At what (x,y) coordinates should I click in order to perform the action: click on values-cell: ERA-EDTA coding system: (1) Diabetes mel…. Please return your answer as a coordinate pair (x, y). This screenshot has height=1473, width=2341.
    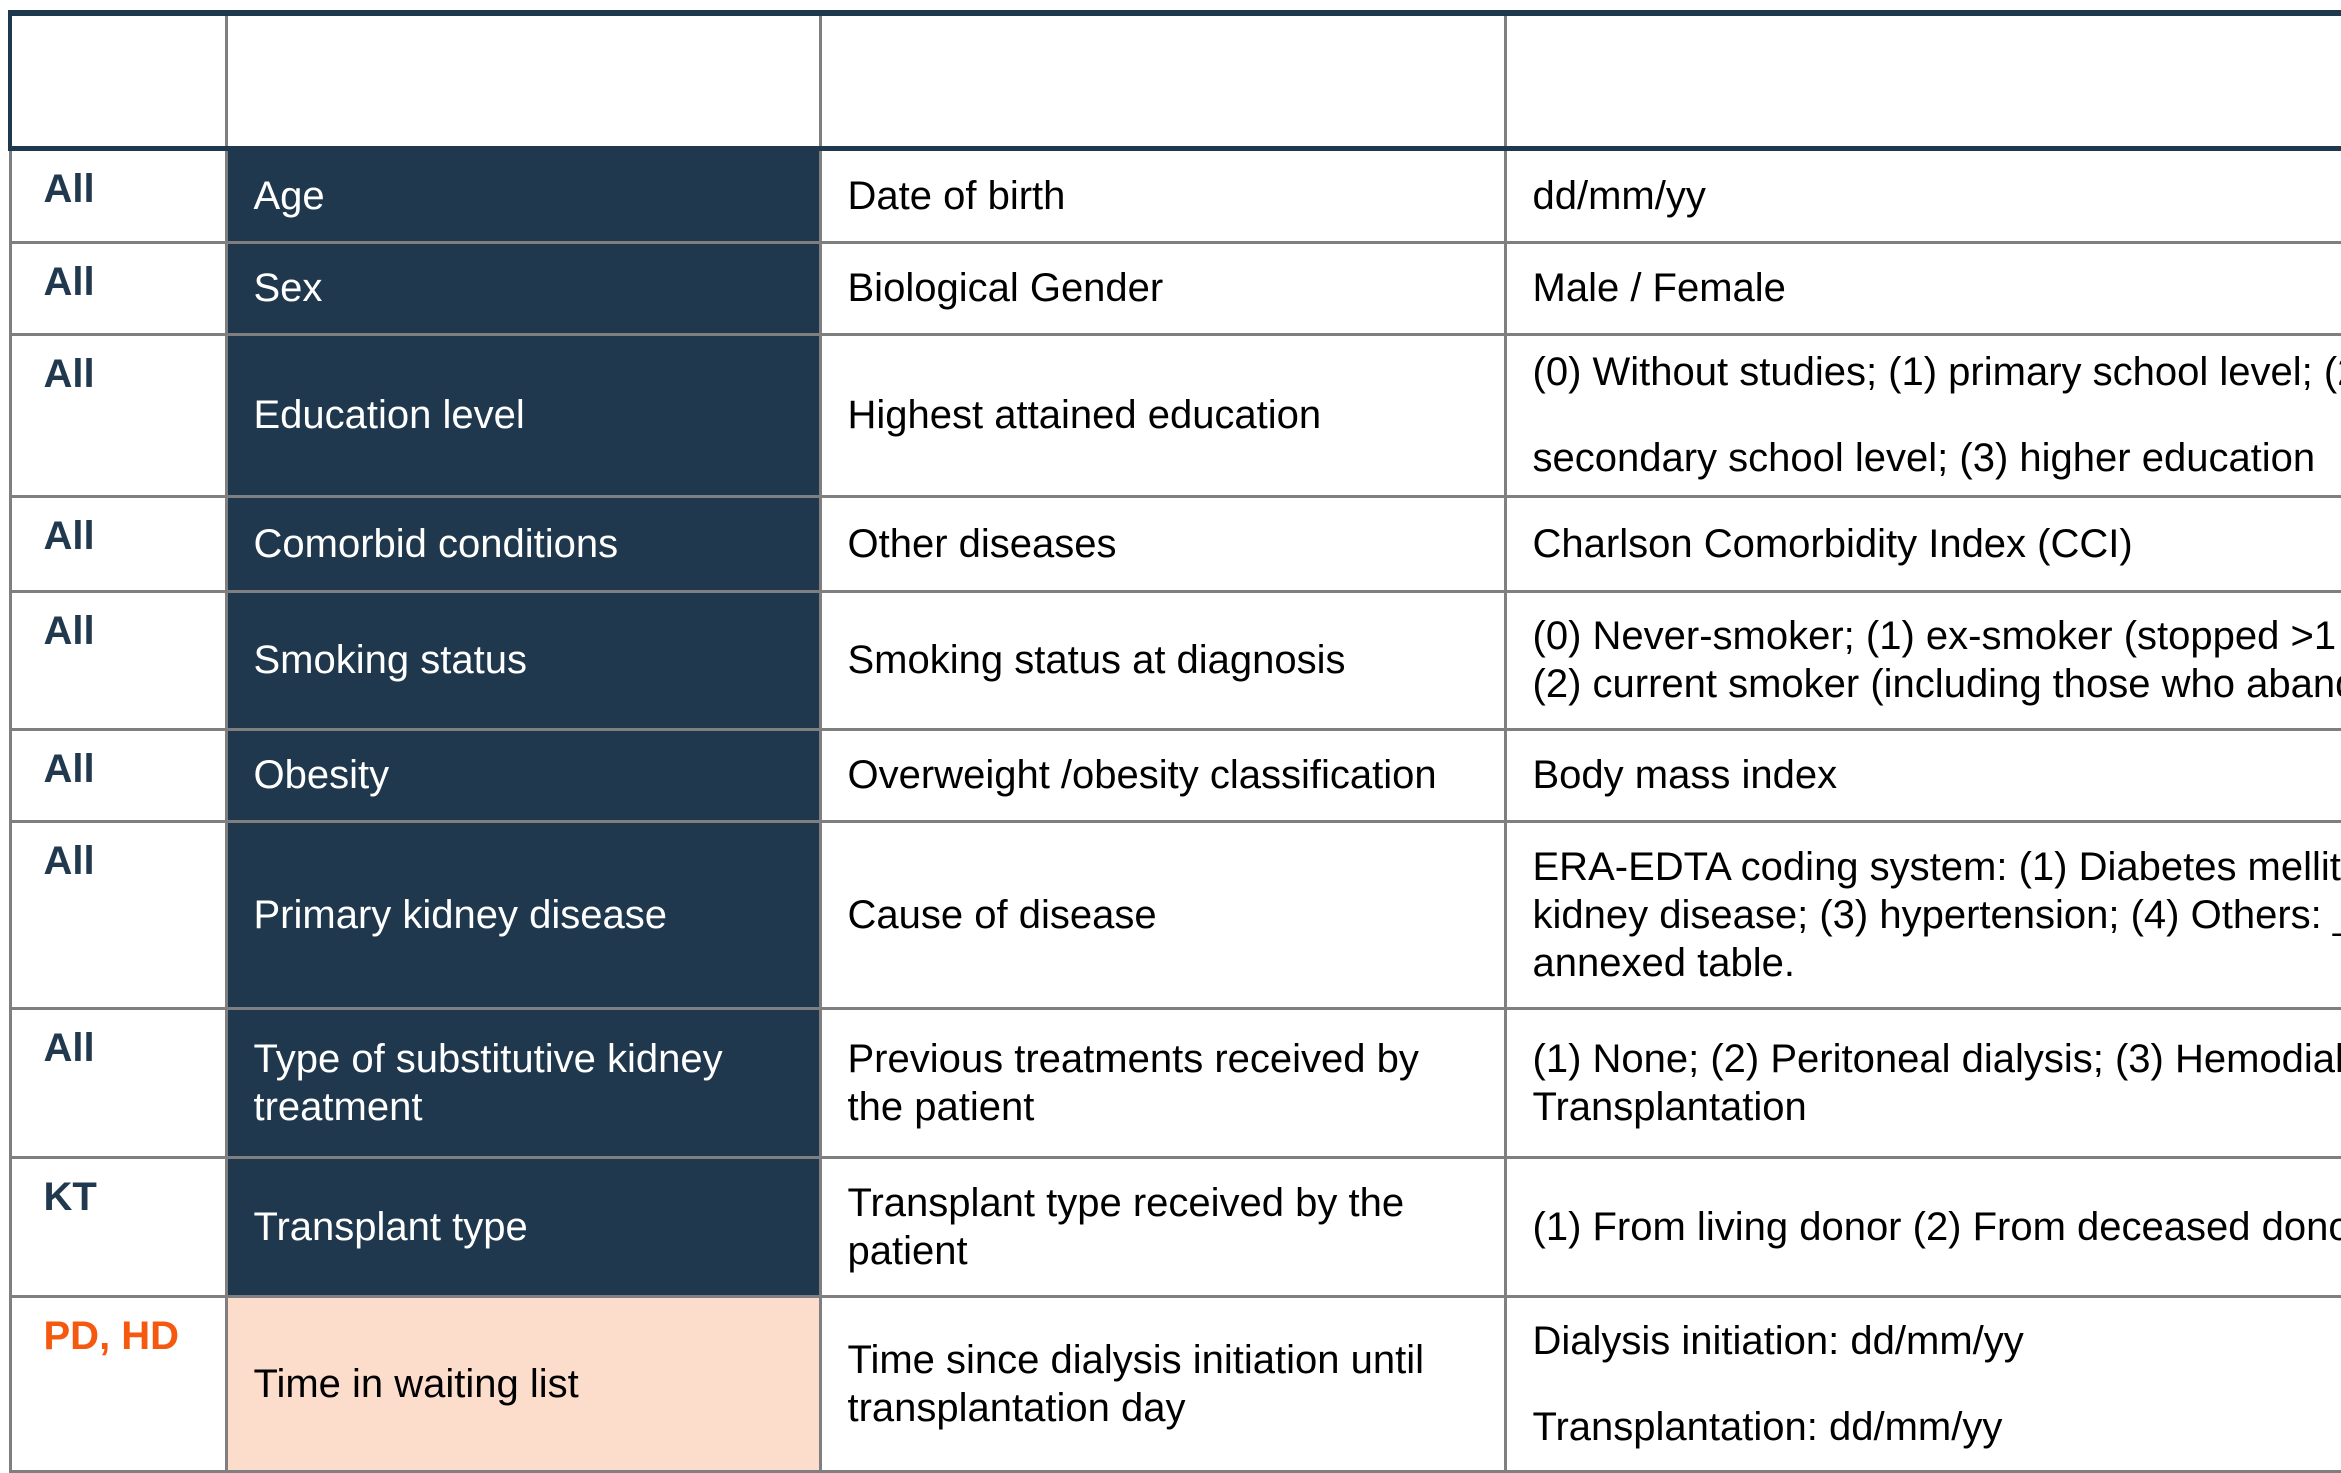
    Looking at the image, I should click on (1922, 914).